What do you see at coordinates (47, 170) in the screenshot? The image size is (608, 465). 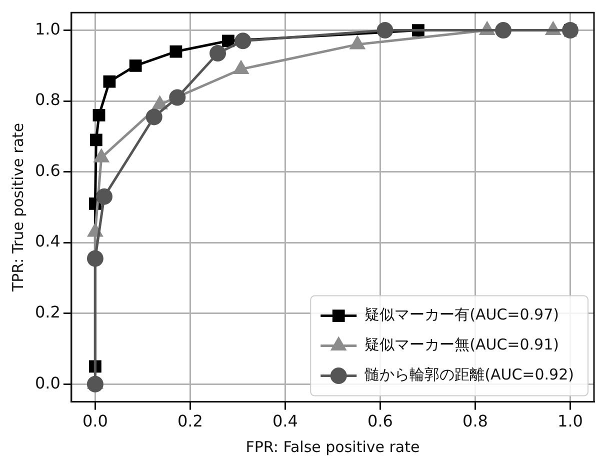 I see `y-tick-label: 0.6` at bounding box center [47, 170].